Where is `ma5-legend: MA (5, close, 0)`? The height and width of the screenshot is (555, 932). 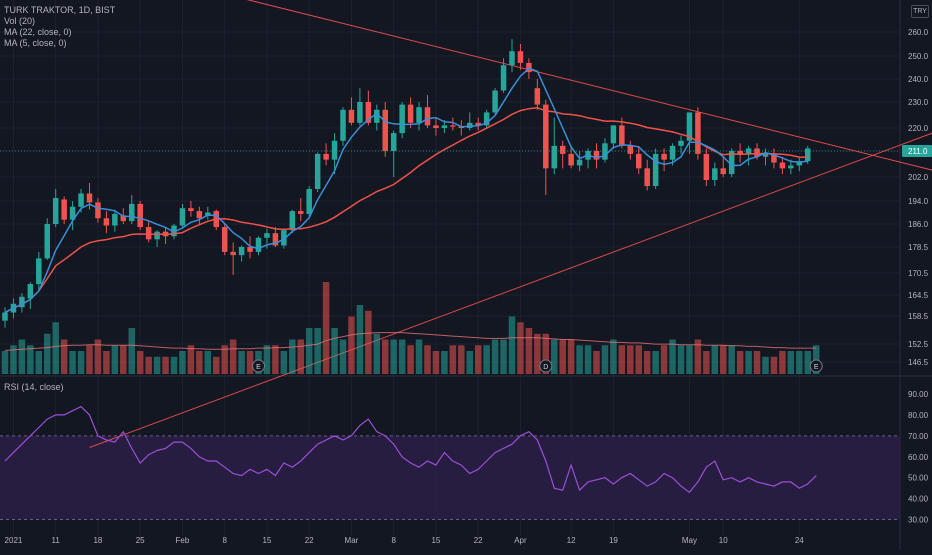 ma5-legend: MA (5, close, 0) is located at coordinates (59, 43).